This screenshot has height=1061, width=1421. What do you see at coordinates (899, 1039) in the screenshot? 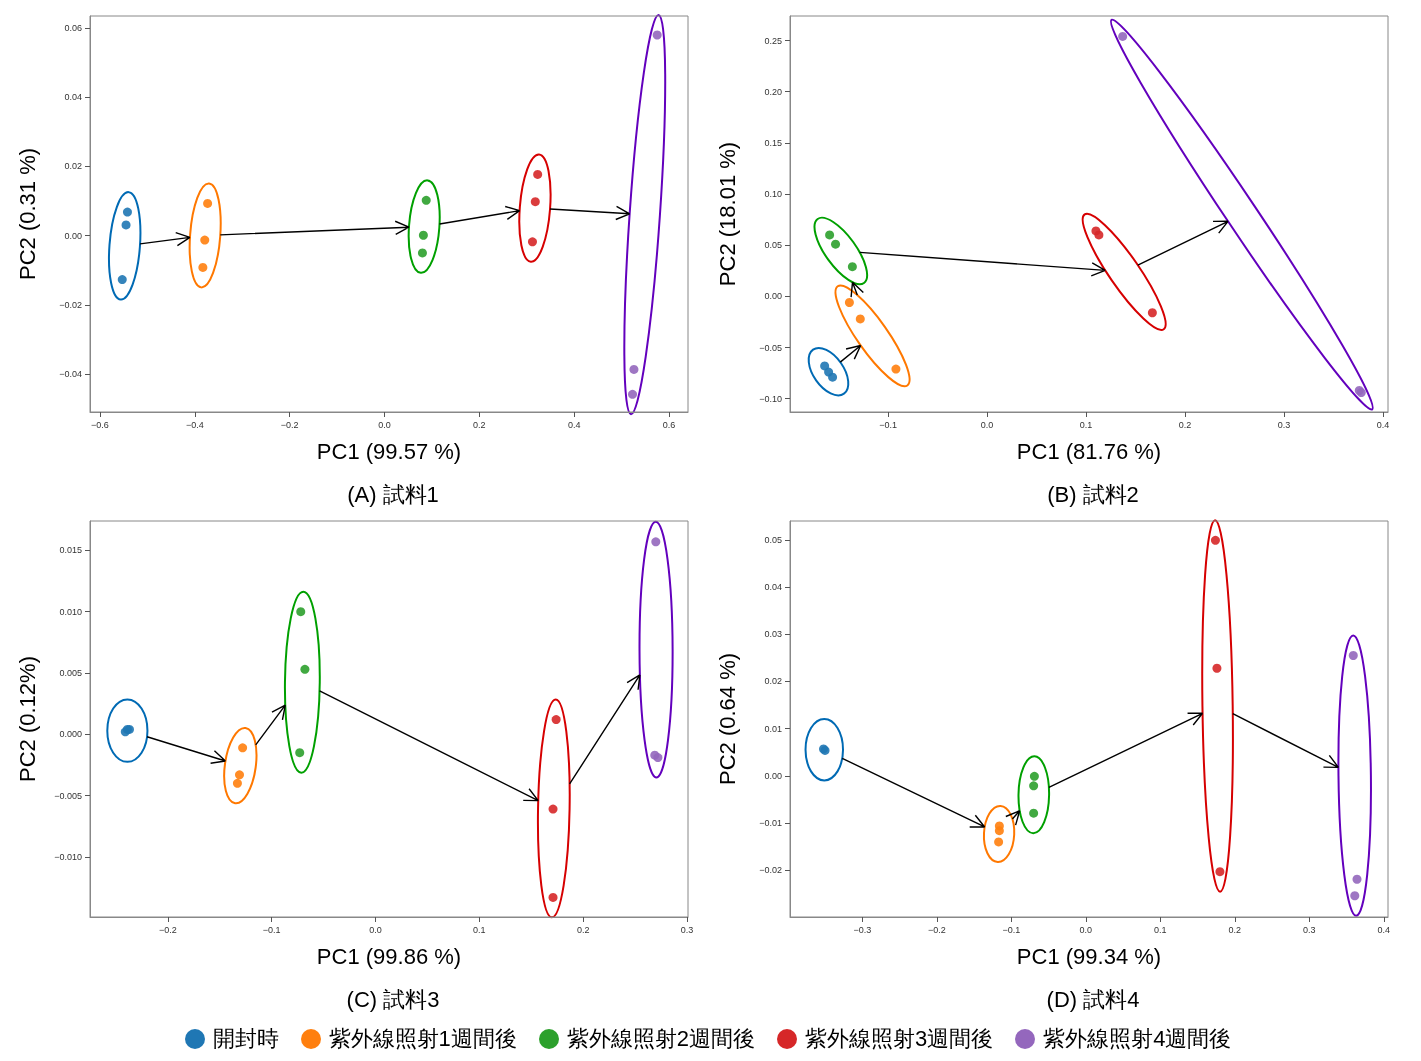
I see `legend-label: 紫外線照射3週間後` at bounding box center [899, 1039].